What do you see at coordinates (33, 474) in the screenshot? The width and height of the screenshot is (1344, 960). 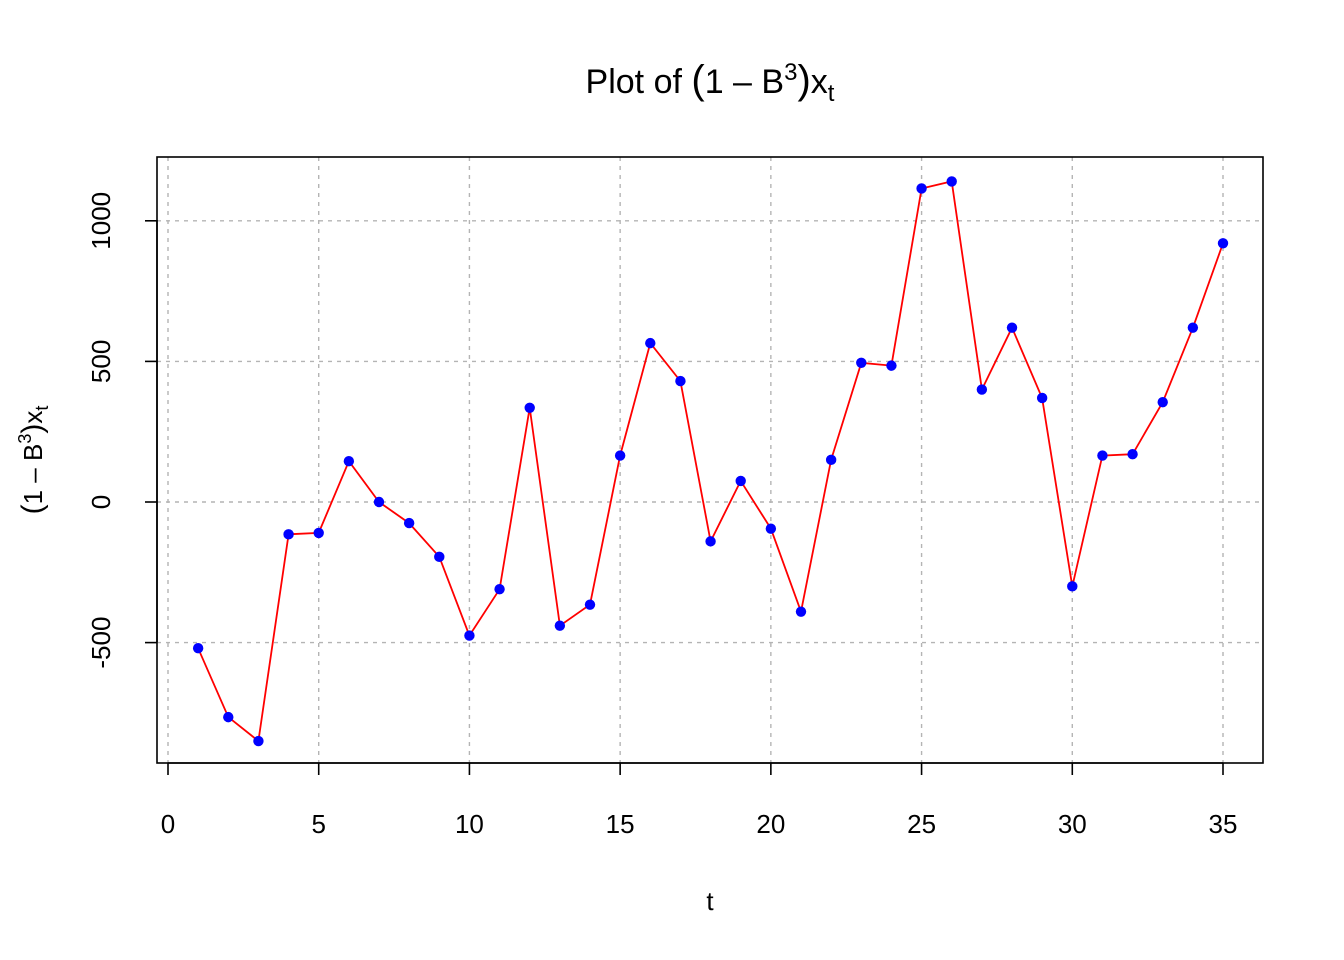 I see `ylabel-part: 1 – B` at bounding box center [33, 474].